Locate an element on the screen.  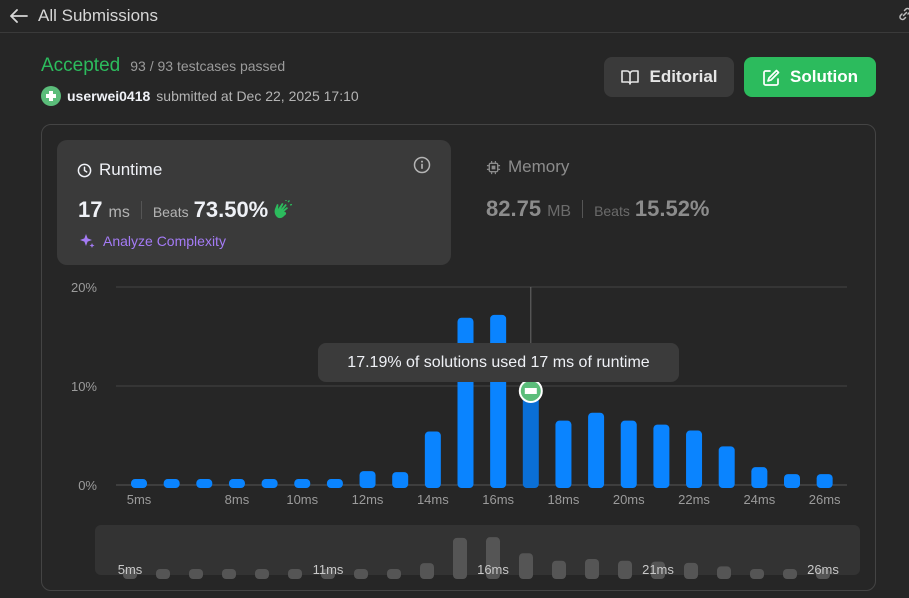
editorial-label: Editorial is located at coordinates (683, 76).